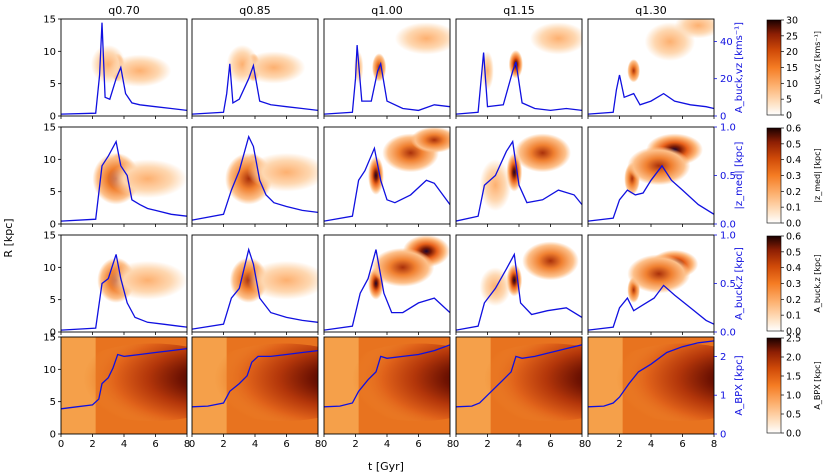 This screenshot has width=830, height=476. I want to click on colorbar-label: |z_med| [kpc], so click(817, 175).